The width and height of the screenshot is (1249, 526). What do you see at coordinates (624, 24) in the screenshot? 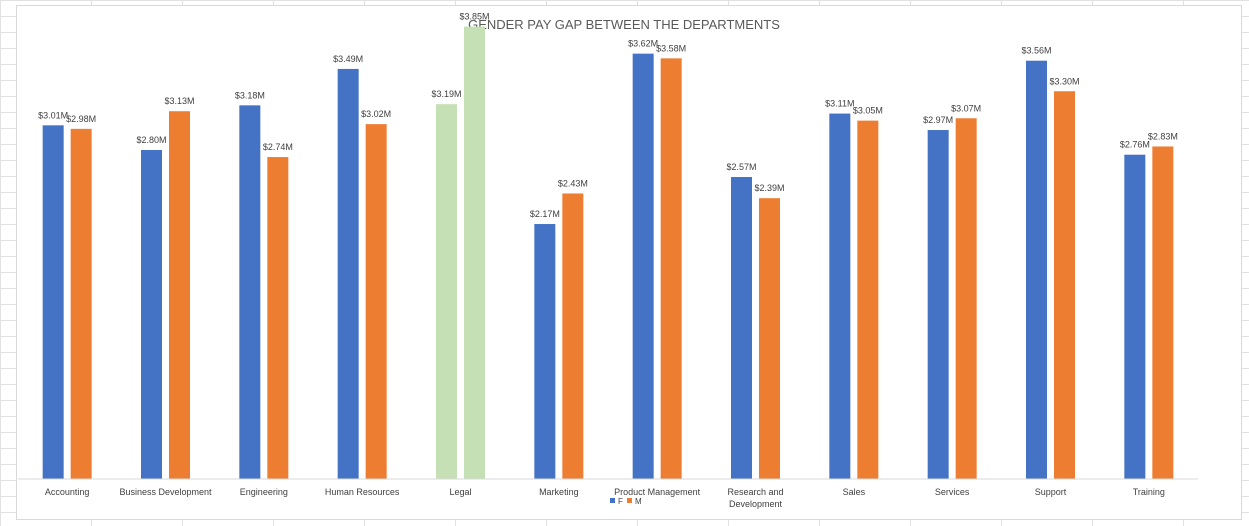
I see `chart-title: GENDER PAY GAP BETWEEN THE DEPARTMENTS` at bounding box center [624, 24].